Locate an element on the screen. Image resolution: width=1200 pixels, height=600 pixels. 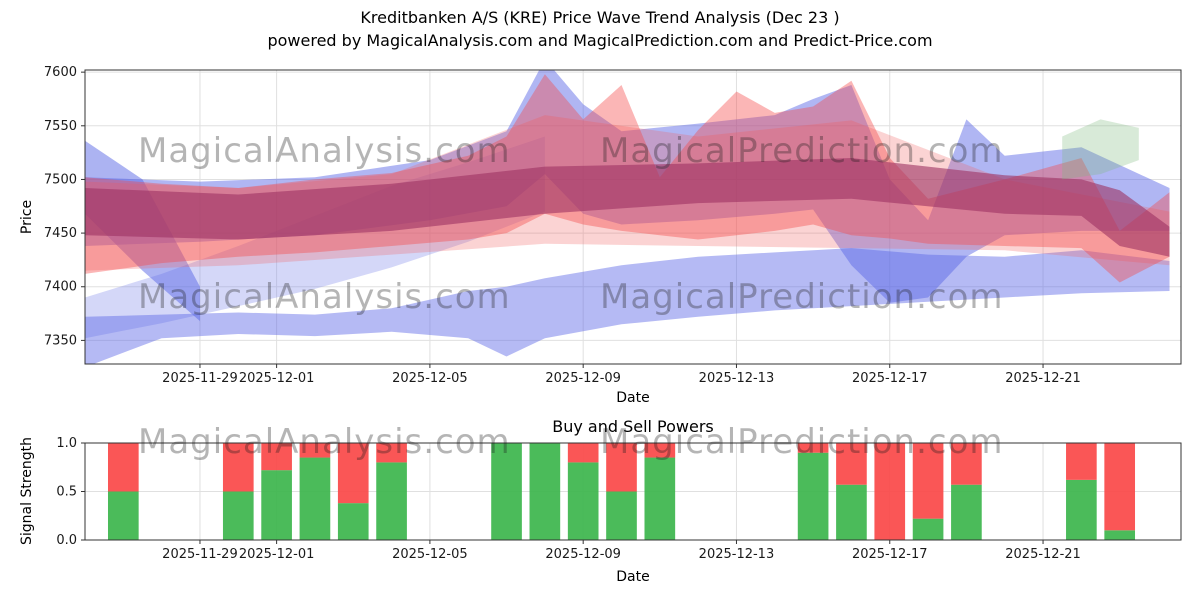
green-hint-blob is located at coordinates (1100, 149).